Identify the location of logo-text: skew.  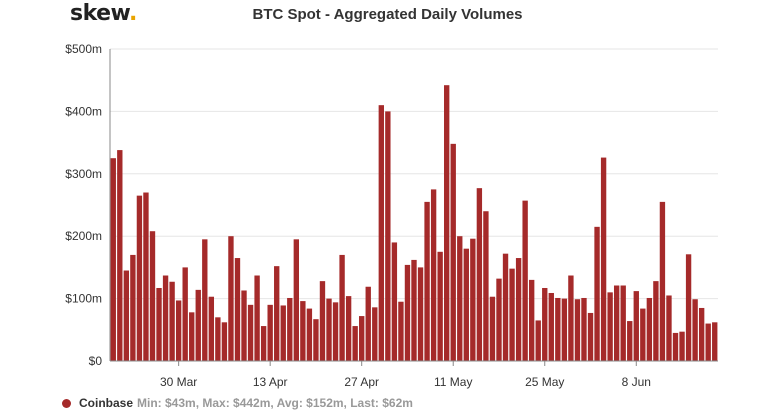
(99, 13).